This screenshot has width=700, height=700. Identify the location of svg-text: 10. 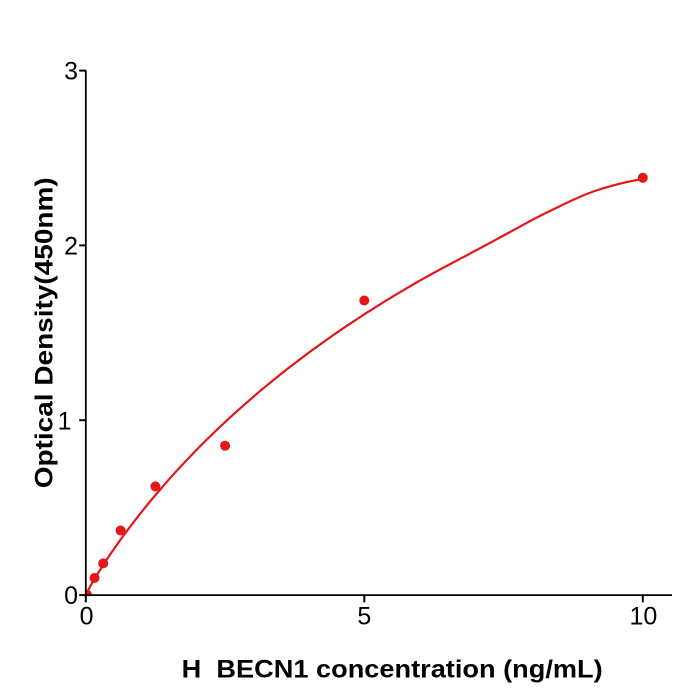
(643, 616).